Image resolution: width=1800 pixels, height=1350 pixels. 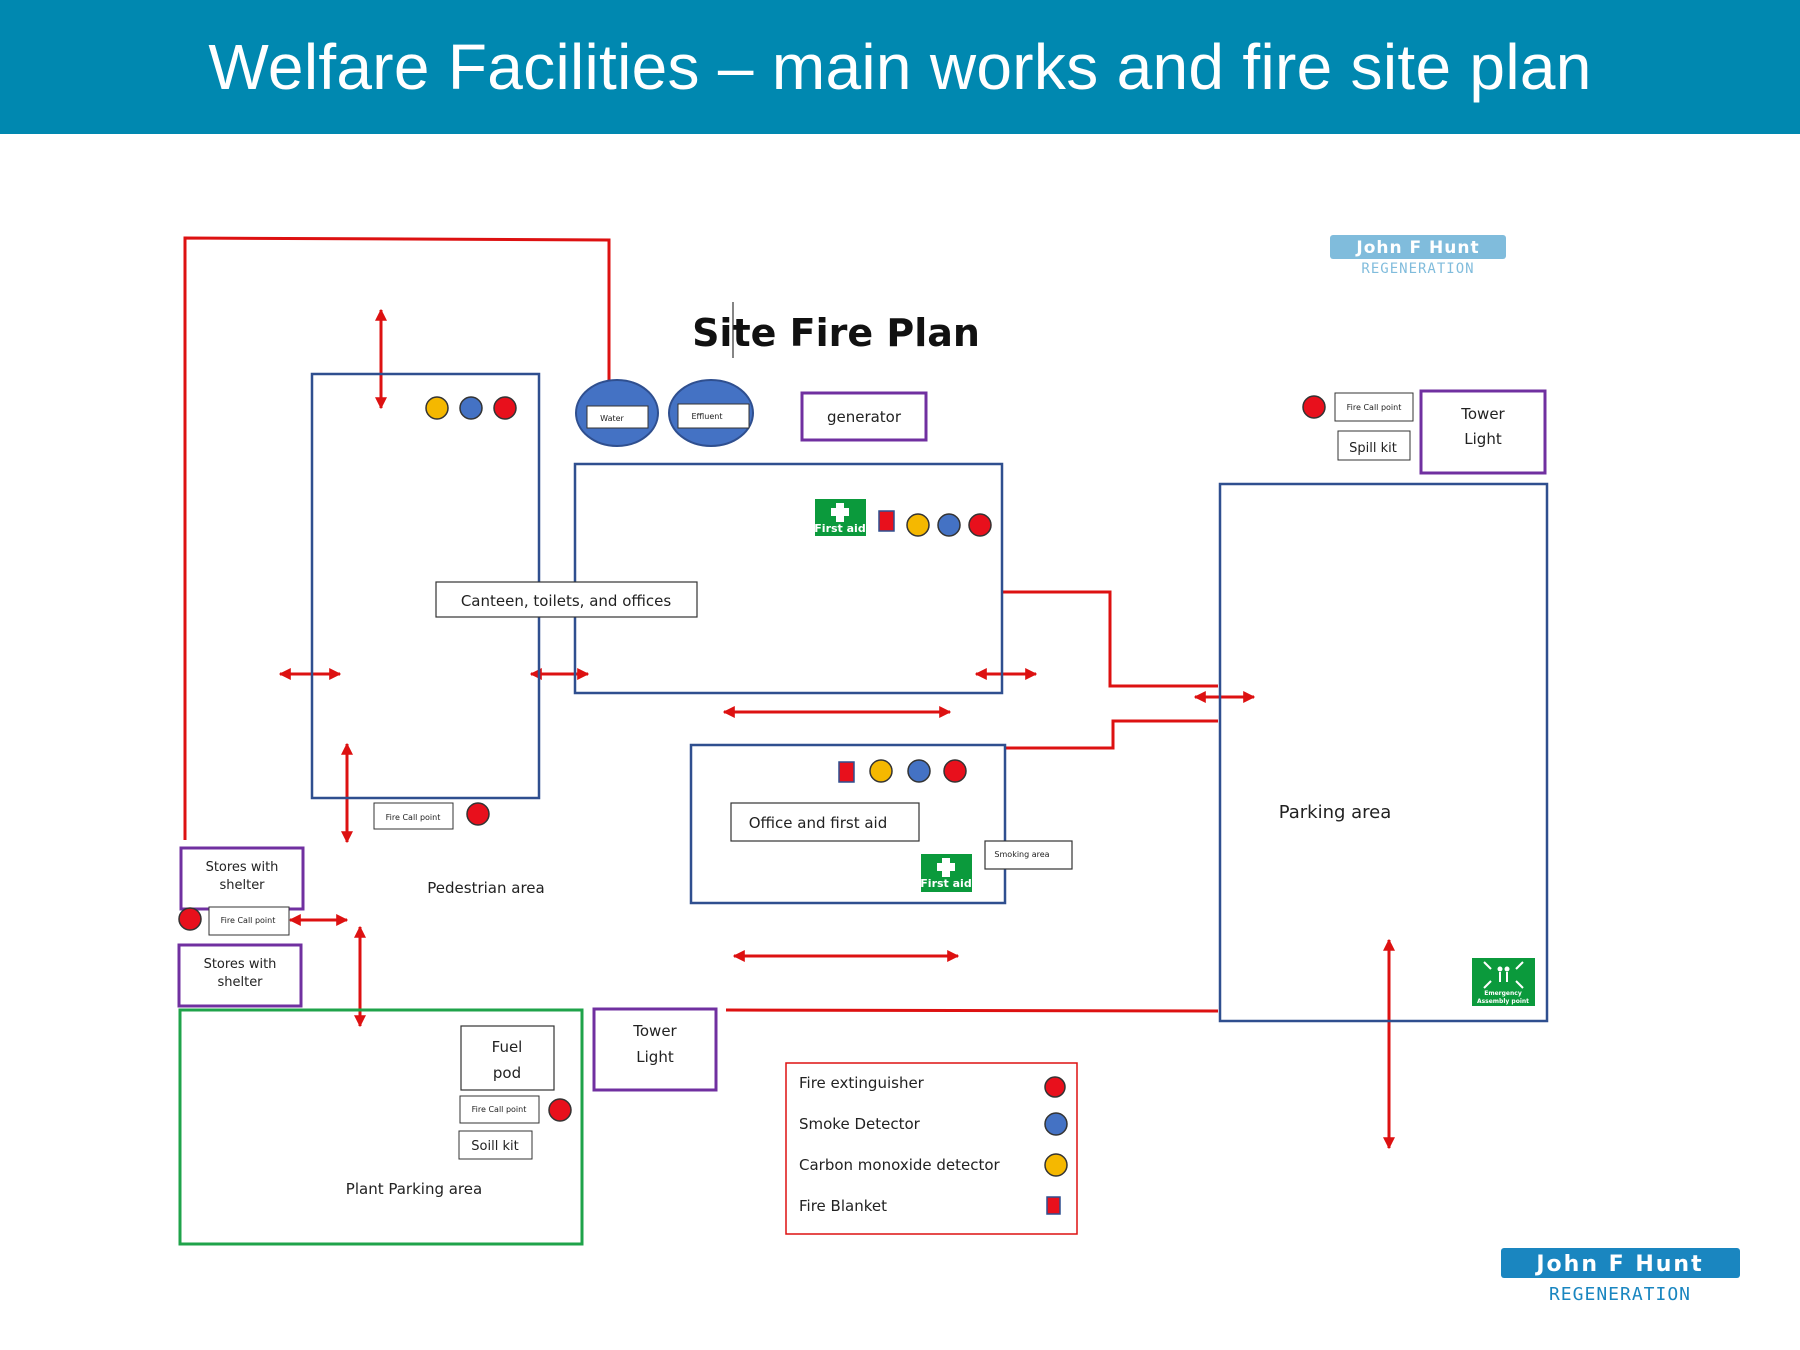 I want to click on plan-title: Site Fire Plan, so click(x=836, y=333).